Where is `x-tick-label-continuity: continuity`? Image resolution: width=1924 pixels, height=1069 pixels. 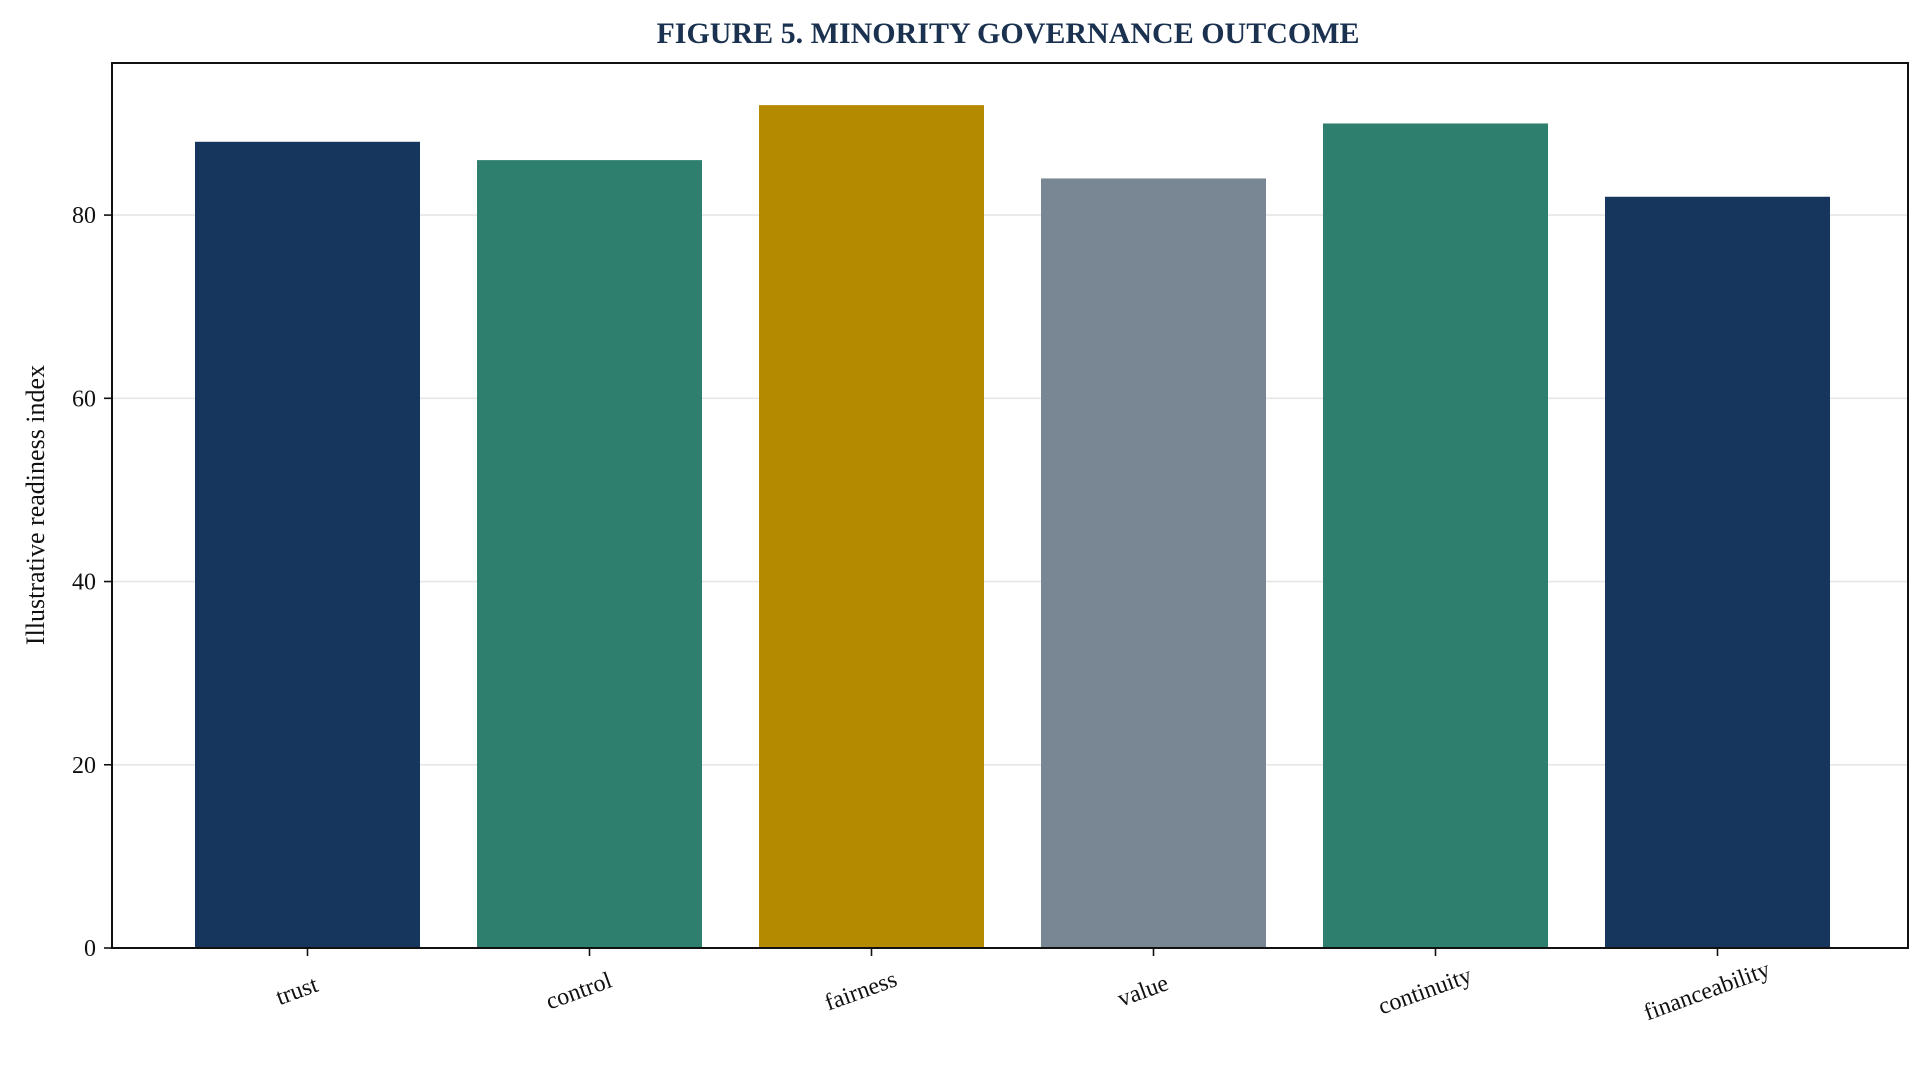 x-tick-label-continuity: continuity is located at coordinates (1425, 992).